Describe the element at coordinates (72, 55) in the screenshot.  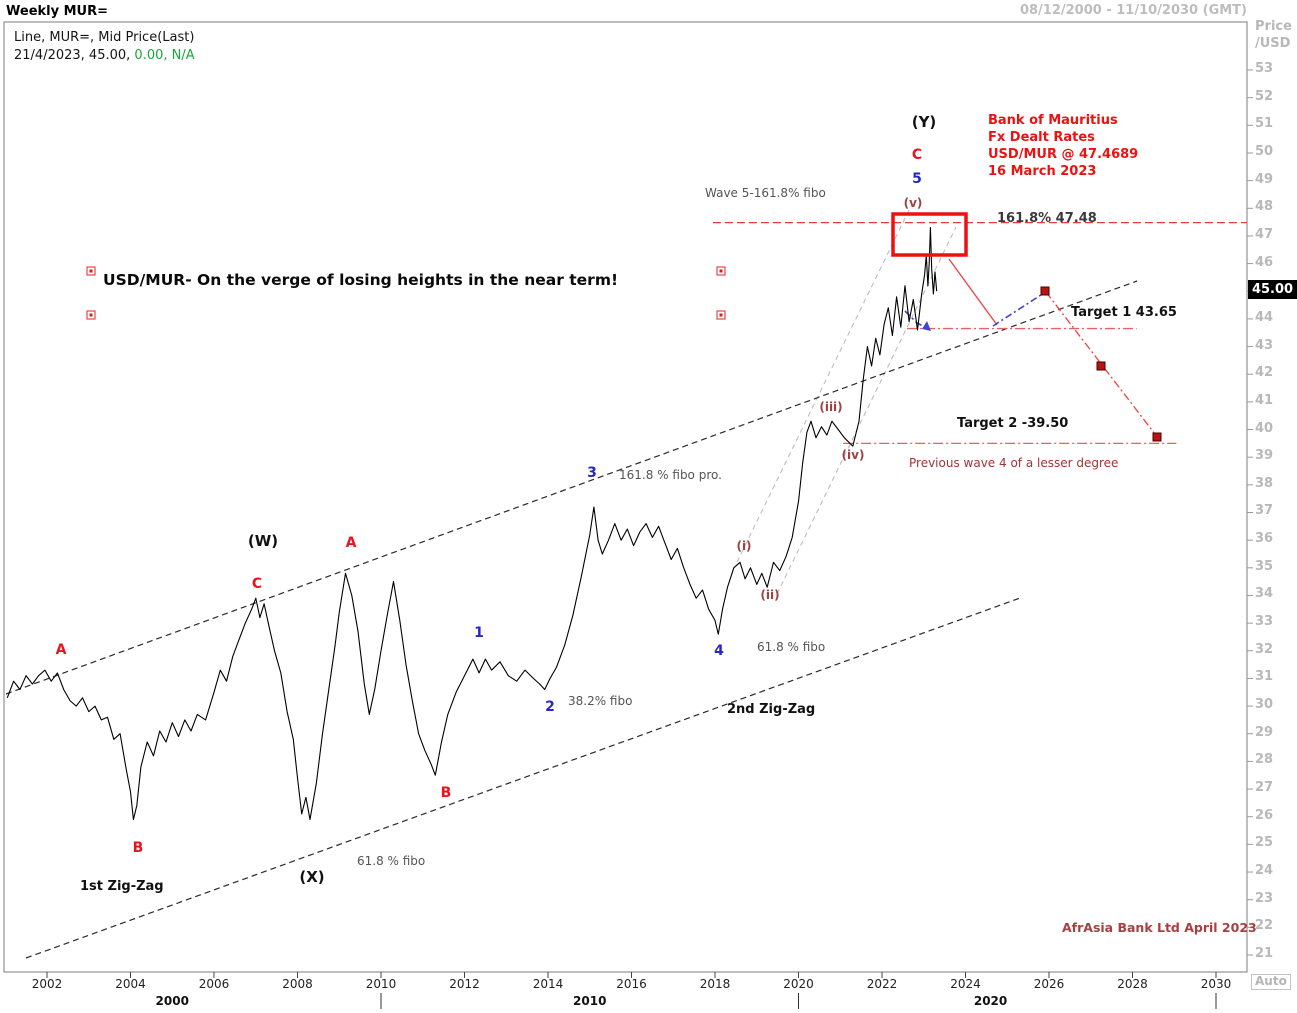
I see `legend-last-value: 21/4/2023, 45.00,` at that location.